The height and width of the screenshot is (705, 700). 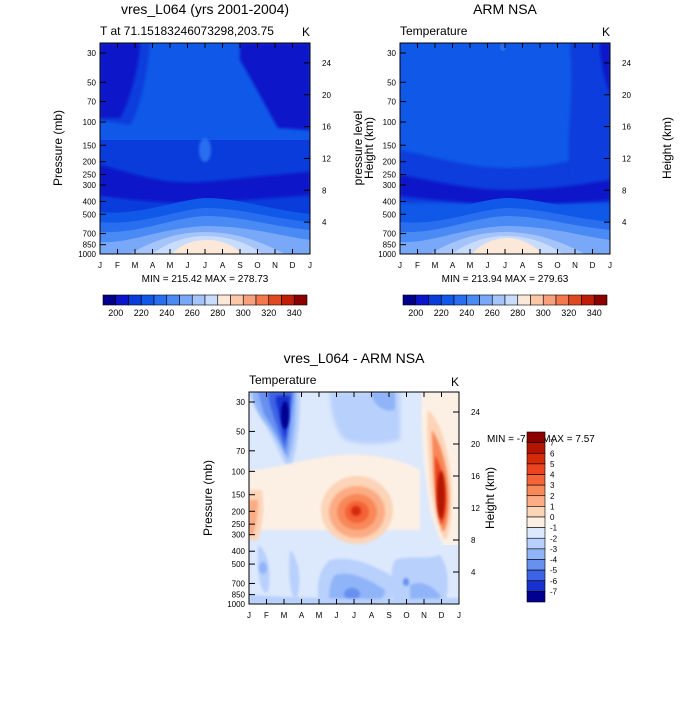 I want to click on panel-model-xtick-label: O, so click(x=257, y=265).